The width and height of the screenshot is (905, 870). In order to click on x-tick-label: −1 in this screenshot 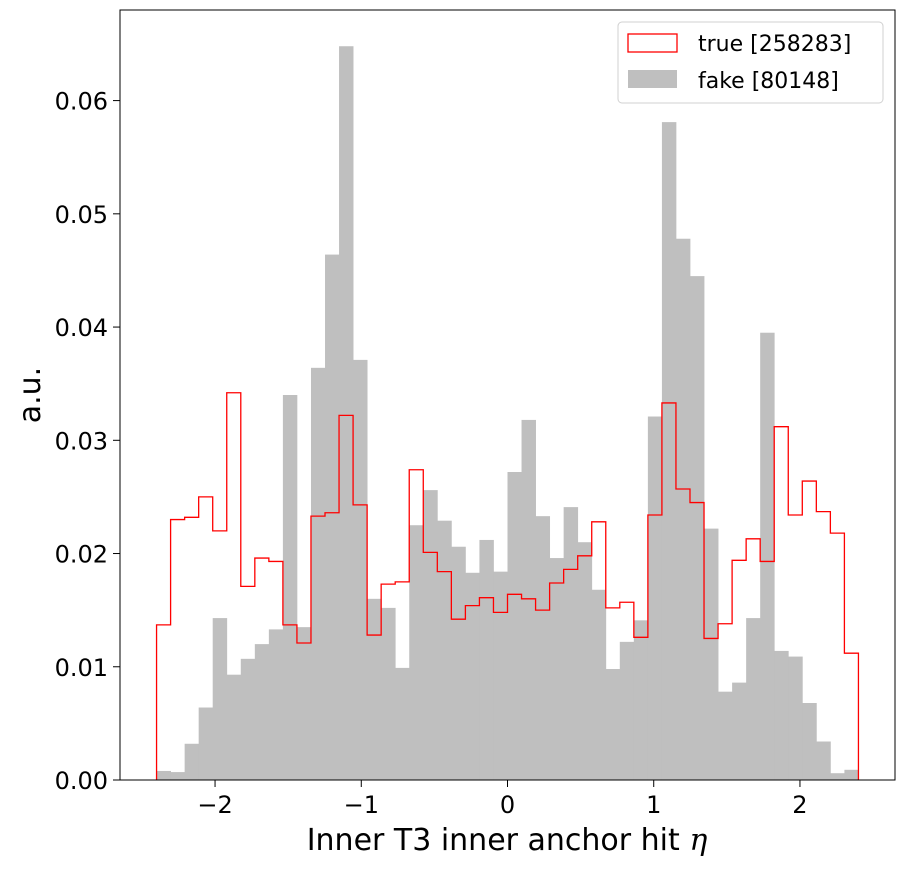, I will do `click(361, 805)`.